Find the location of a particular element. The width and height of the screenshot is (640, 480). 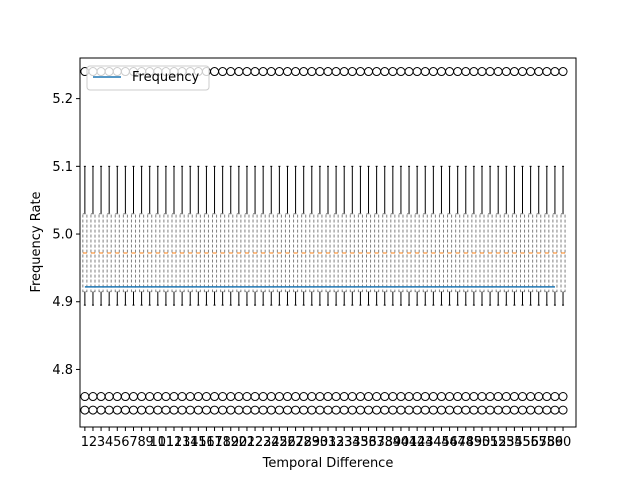

y-tick-label: 5.0 is located at coordinates (62, 235).